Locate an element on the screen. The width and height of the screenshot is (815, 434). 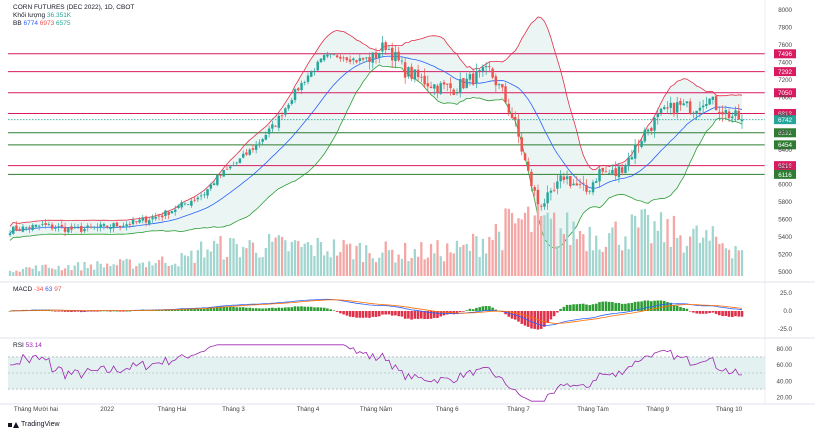
volume-pane is located at coordinates (376, 240).